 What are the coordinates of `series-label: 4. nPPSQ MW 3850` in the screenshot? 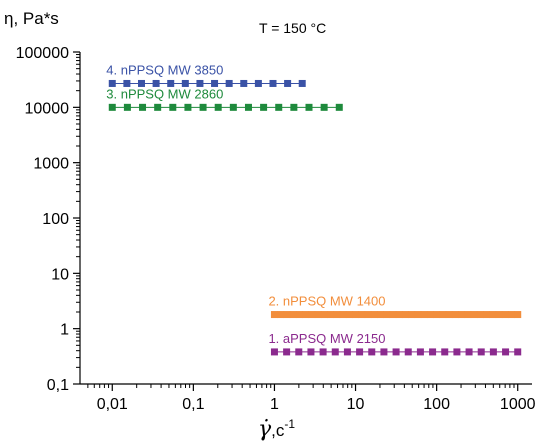 It's located at (164, 69).